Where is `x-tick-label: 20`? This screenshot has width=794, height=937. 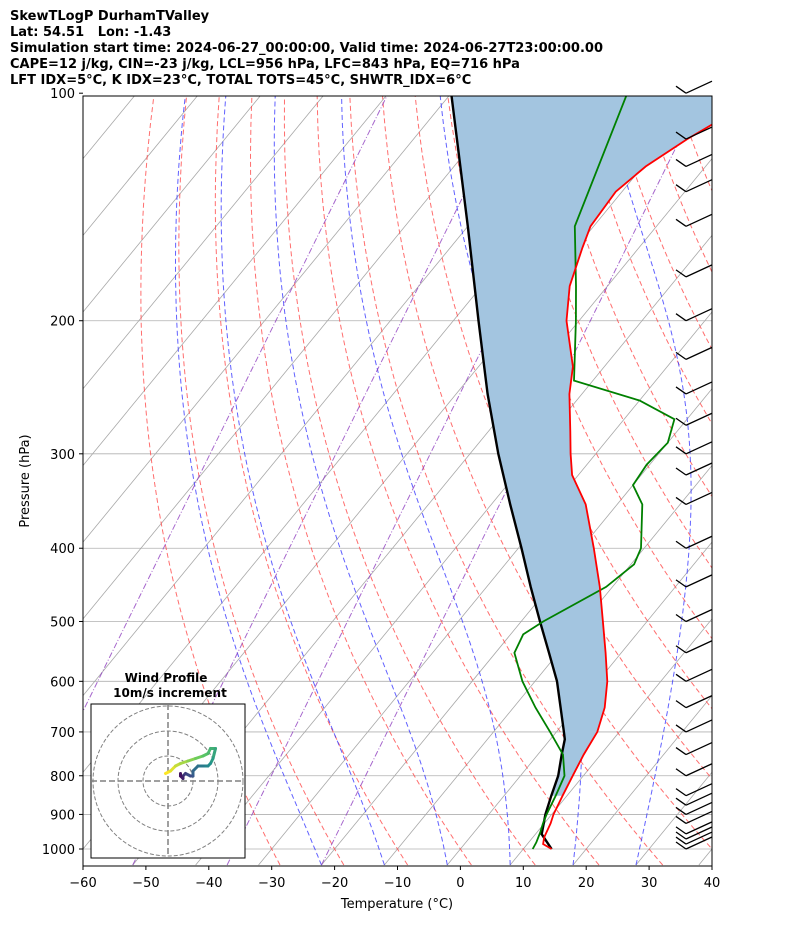 x-tick-label: 20 is located at coordinates (586, 883).